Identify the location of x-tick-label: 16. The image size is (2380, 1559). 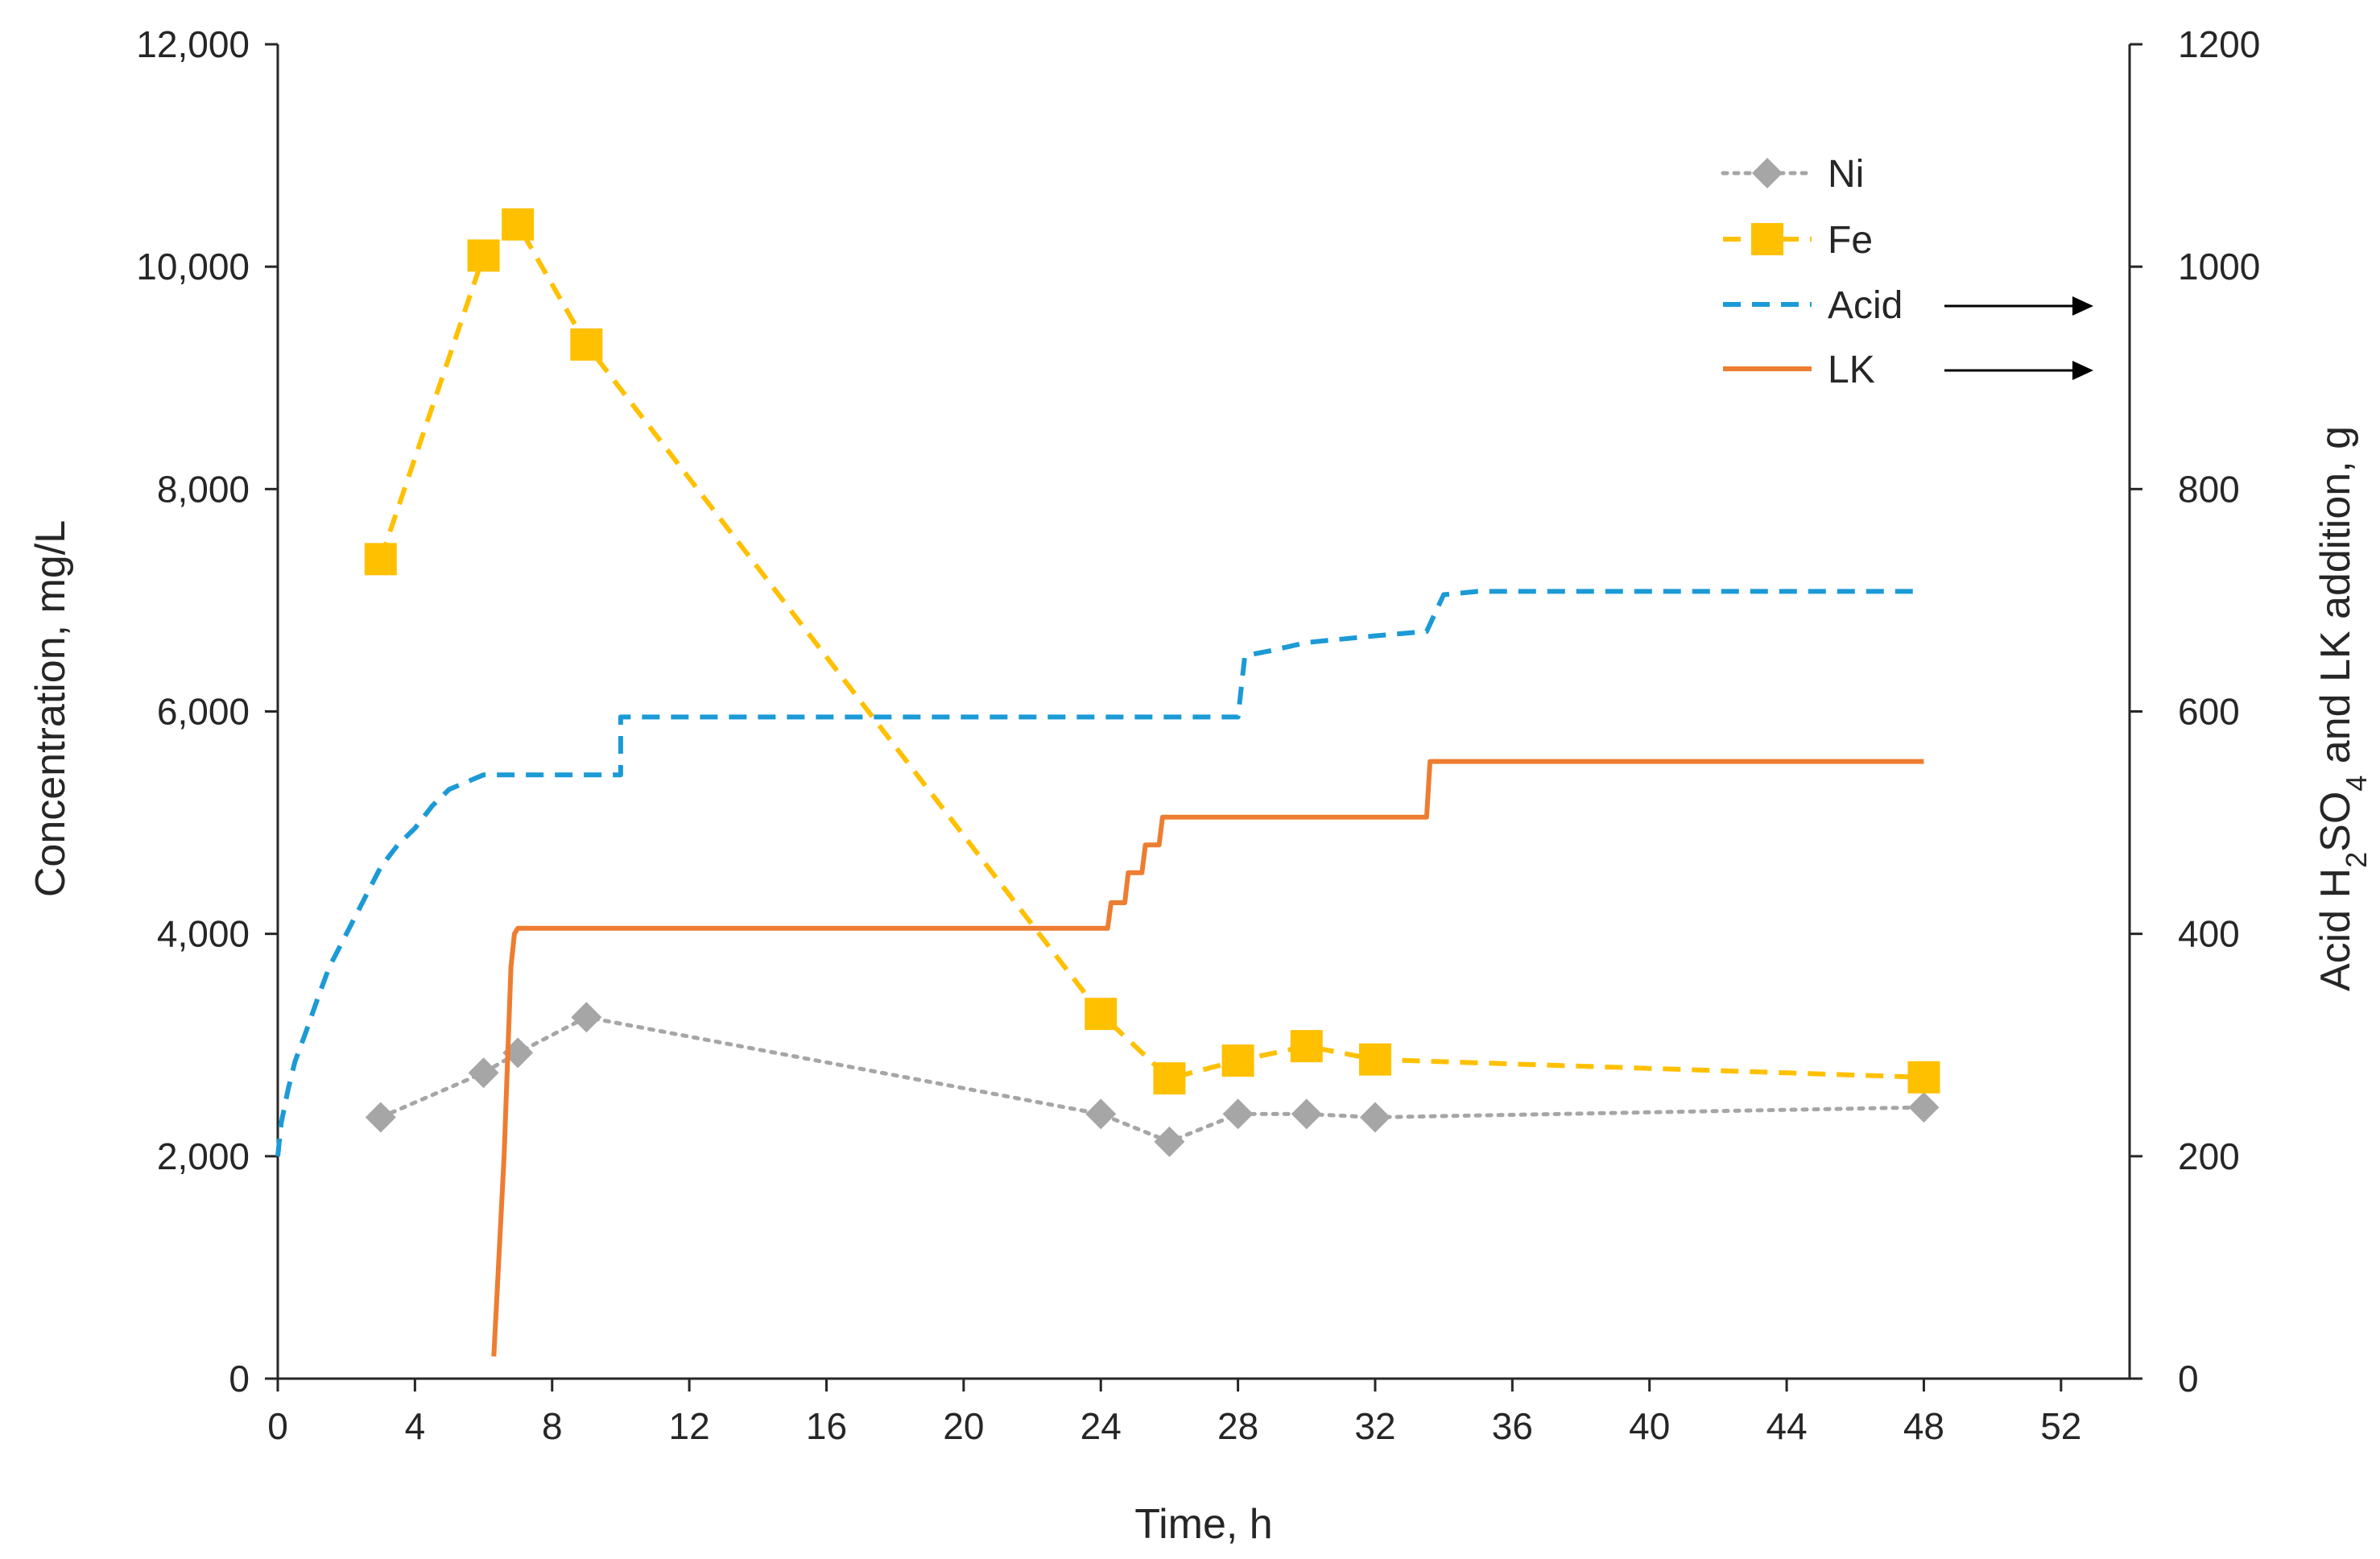
(826, 1426).